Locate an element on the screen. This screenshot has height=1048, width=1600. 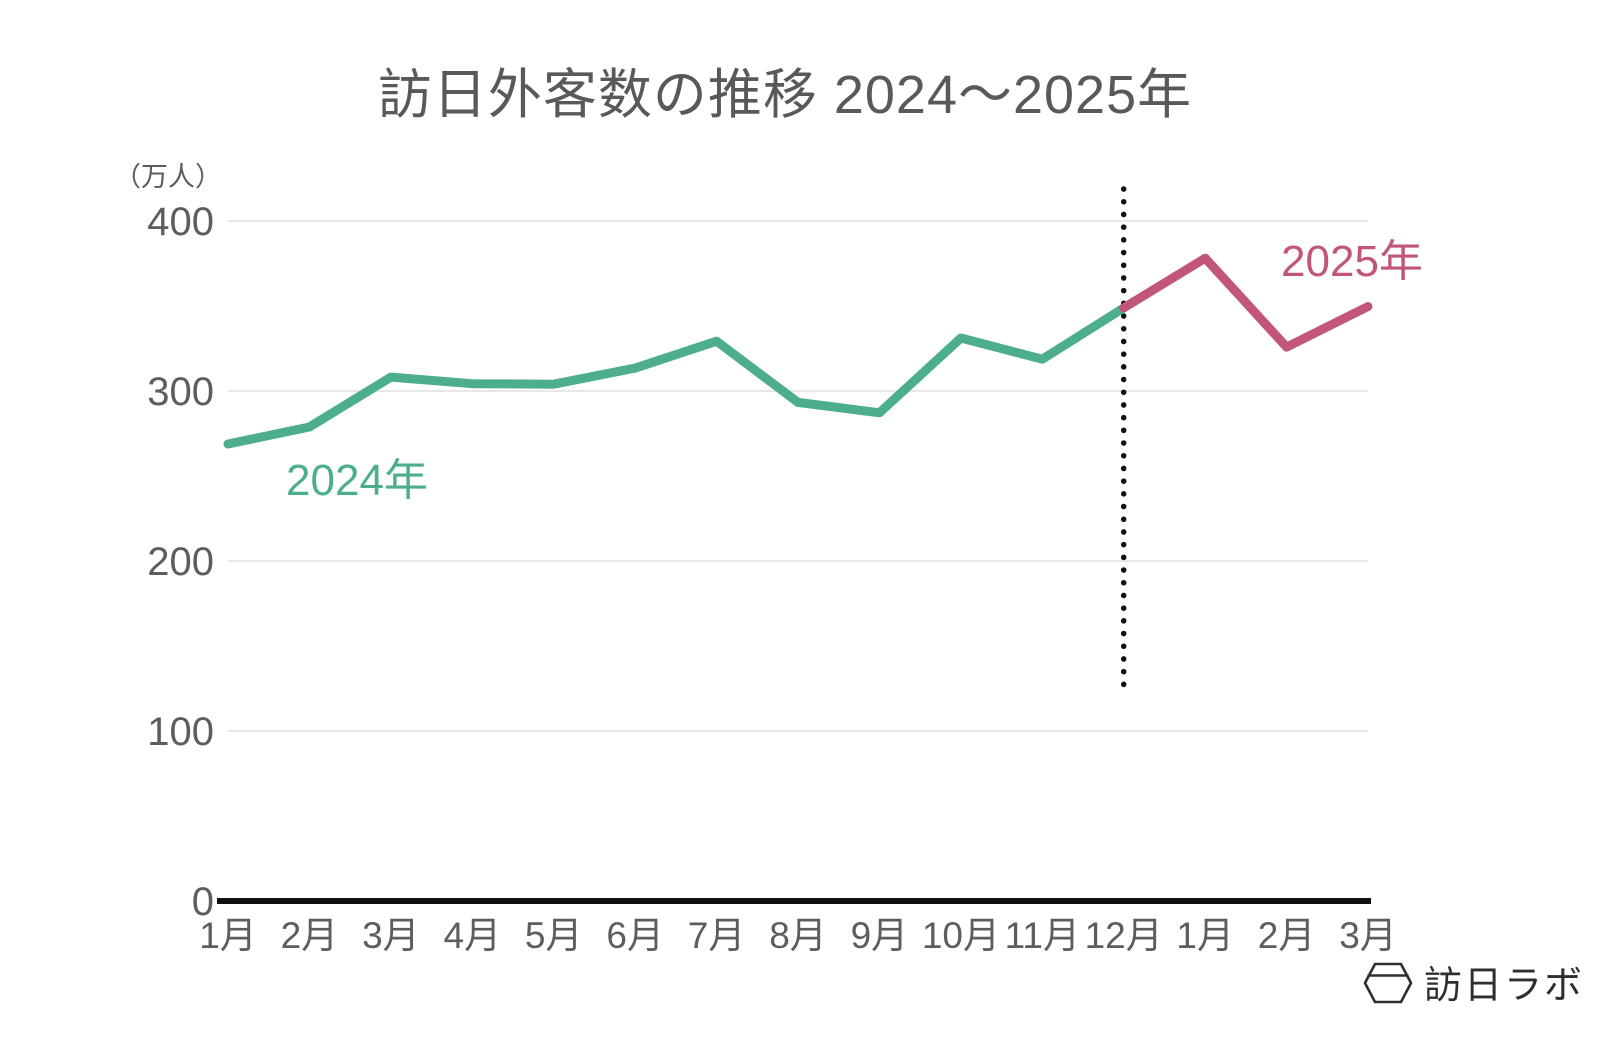
series-line-2024 is located at coordinates (676, 376).